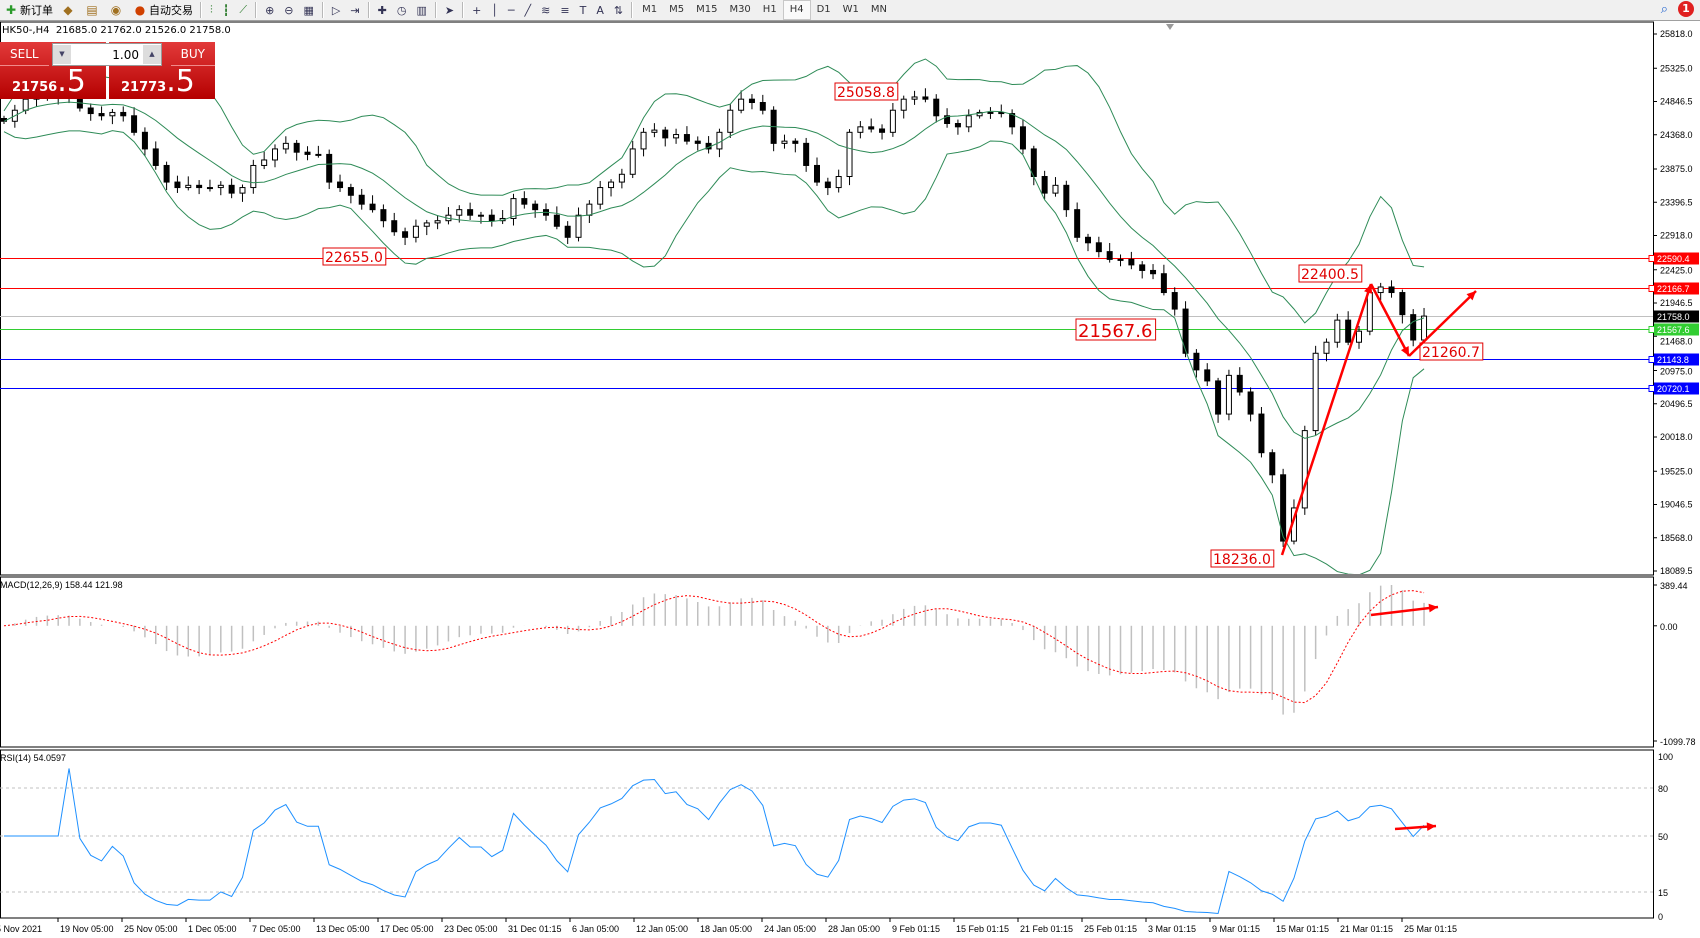 The height and width of the screenshot is (938, 1700). I want to click on lot-decrease-button: ▼, so click(62, 54).